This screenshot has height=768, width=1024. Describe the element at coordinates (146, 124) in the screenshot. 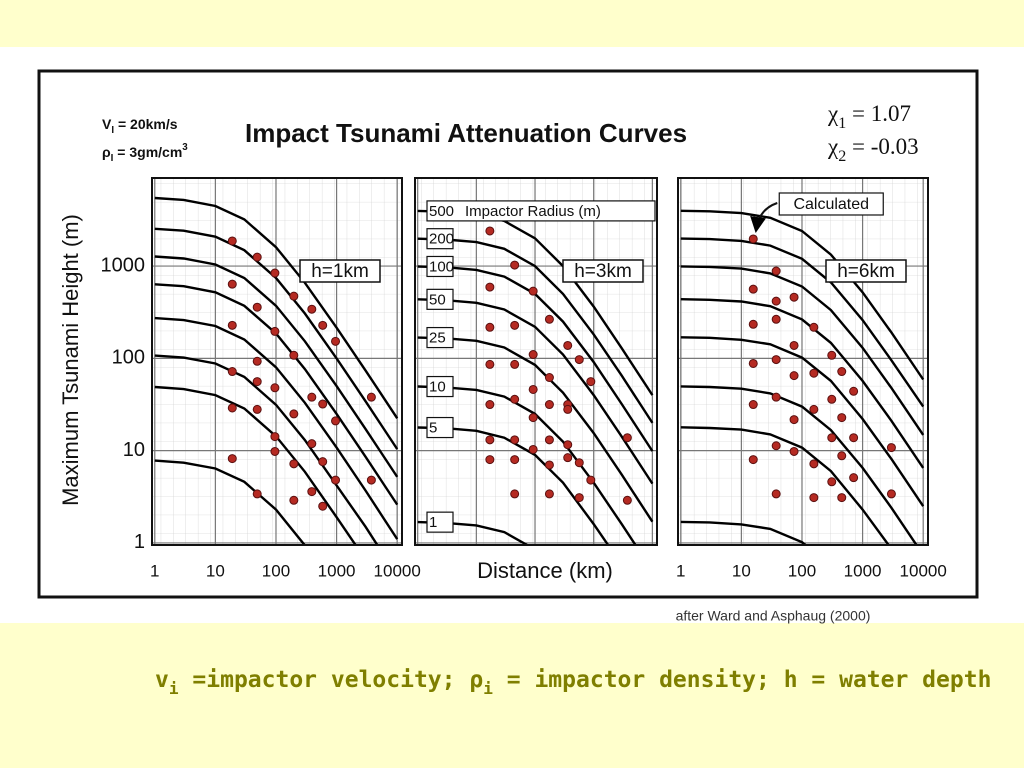

I see `text-part: = 20km/s` at that location.